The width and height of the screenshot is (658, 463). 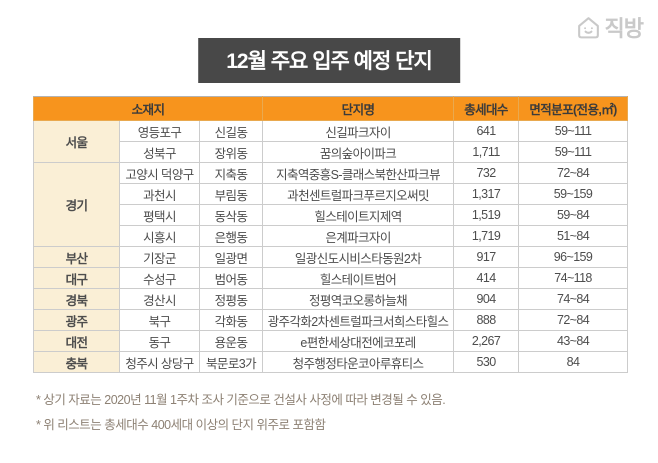 What do you see at coordinates (573, 236) in the screenshot?
I see `area-cell: 51~84` at bounding box center [573, 236].